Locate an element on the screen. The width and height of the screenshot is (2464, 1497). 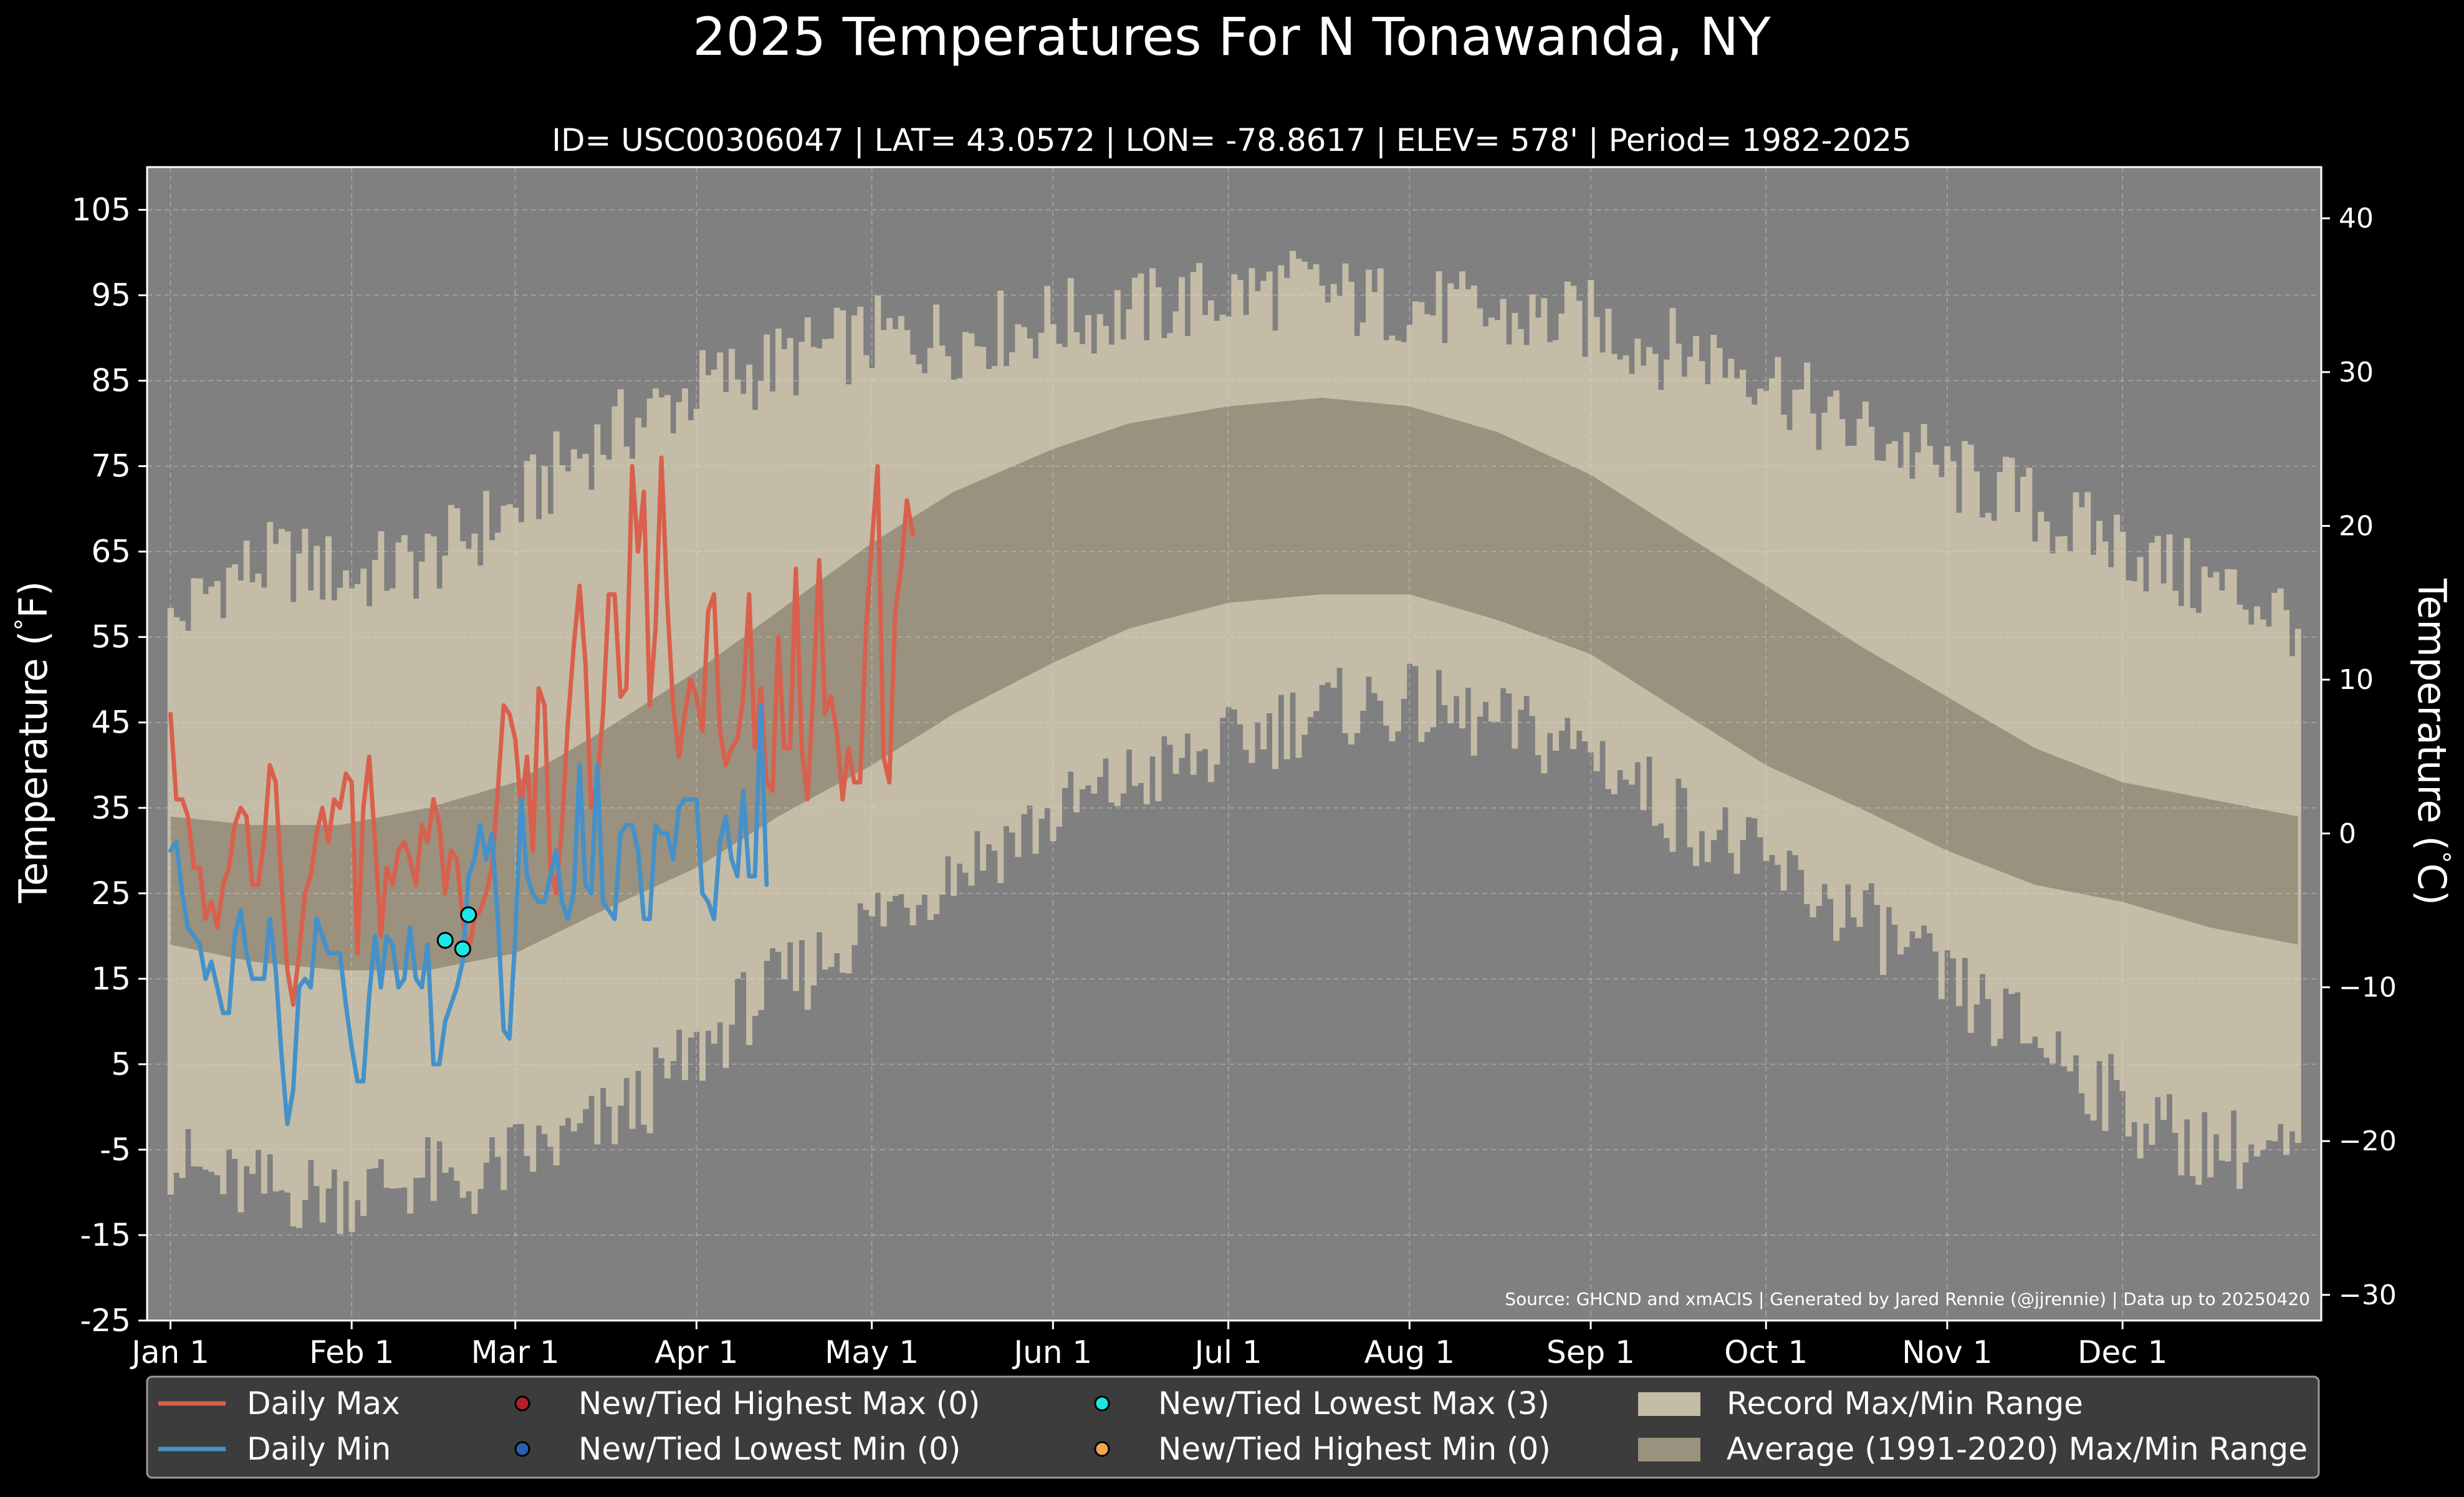
y2-tick-label: −20 is located at coordinates (2368, 1141).